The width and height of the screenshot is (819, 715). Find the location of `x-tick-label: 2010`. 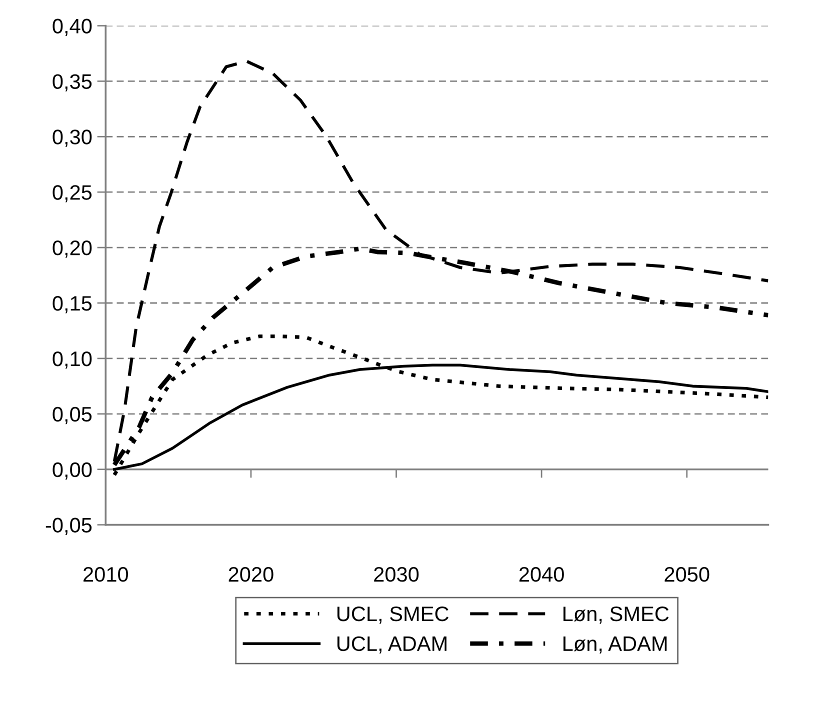

x-tick-label: 2010 is located at coordinates (106, 574).